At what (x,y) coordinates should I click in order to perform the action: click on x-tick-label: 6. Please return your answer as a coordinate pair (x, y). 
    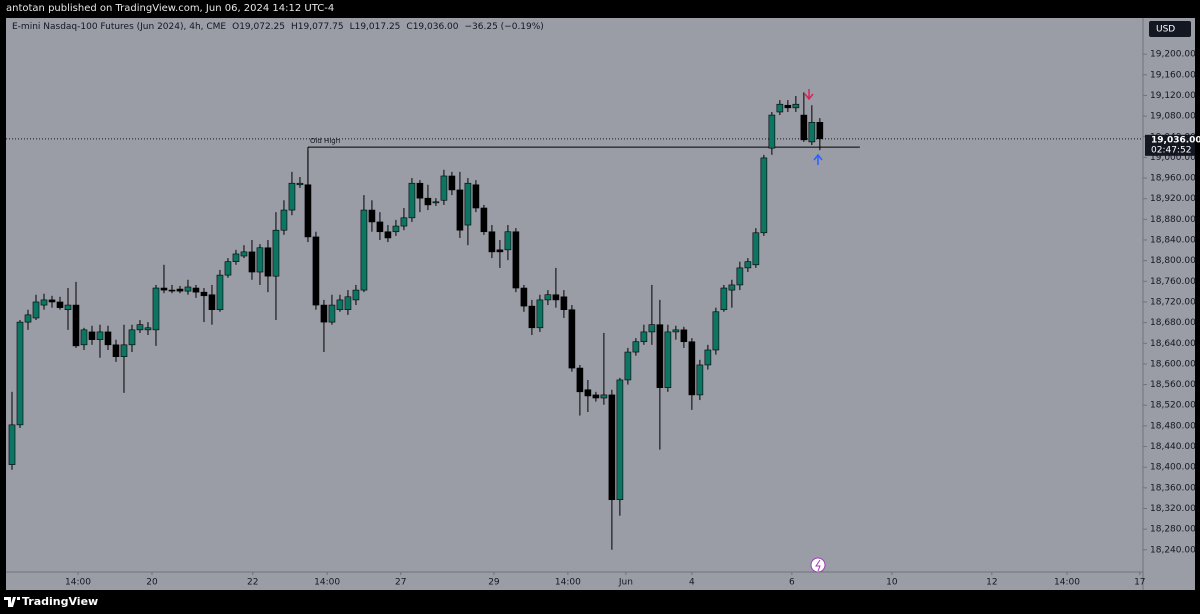
    Looking at the image, I should click on (792, 583).